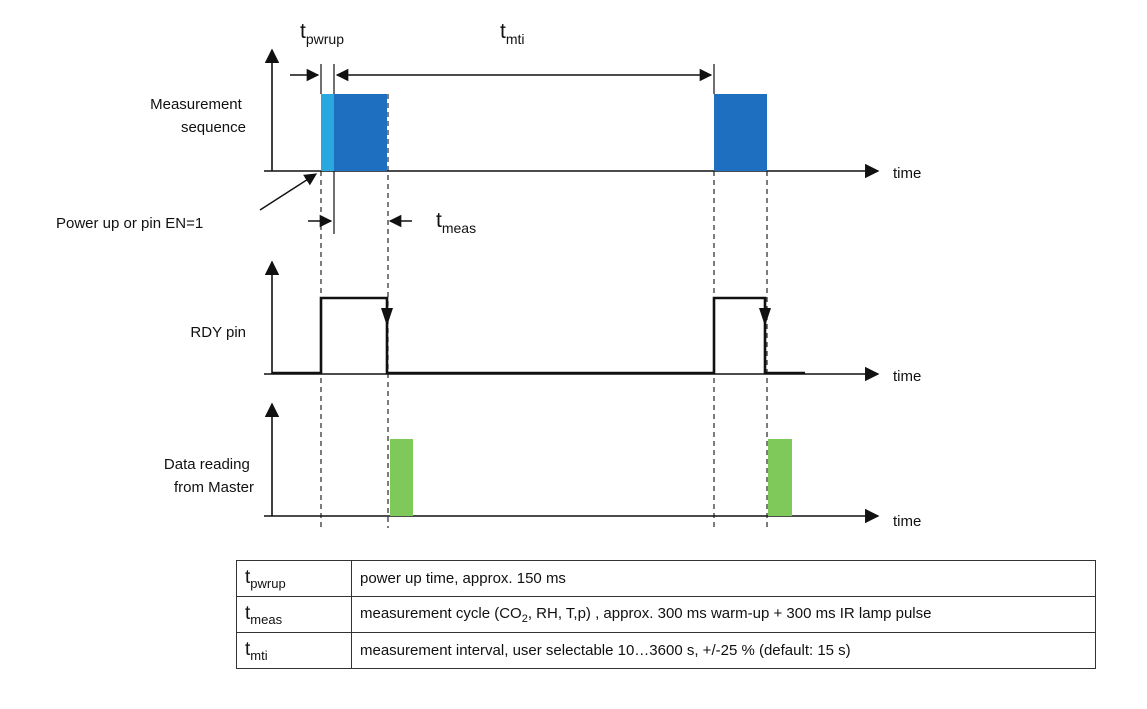 The width and height of the screenshot is (1147, 709). I want to click on seq-row-label-line2: sequence, so click(213, 127).